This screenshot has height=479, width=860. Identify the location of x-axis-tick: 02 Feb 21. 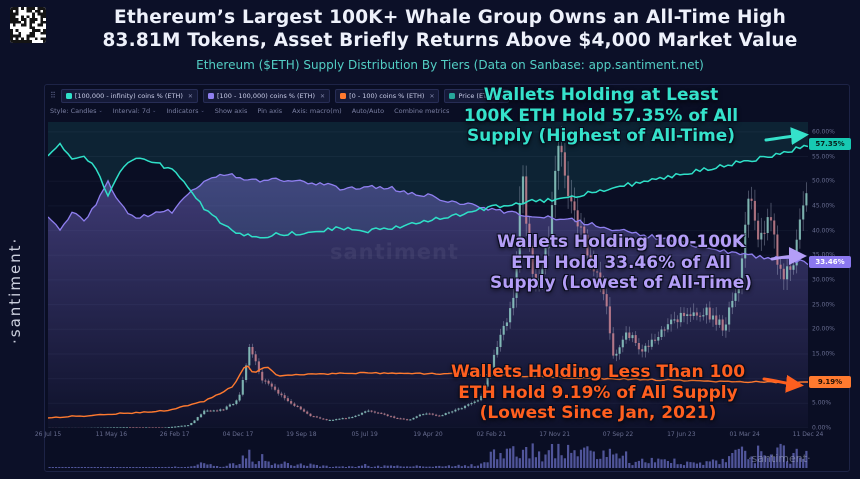
(491, 434).